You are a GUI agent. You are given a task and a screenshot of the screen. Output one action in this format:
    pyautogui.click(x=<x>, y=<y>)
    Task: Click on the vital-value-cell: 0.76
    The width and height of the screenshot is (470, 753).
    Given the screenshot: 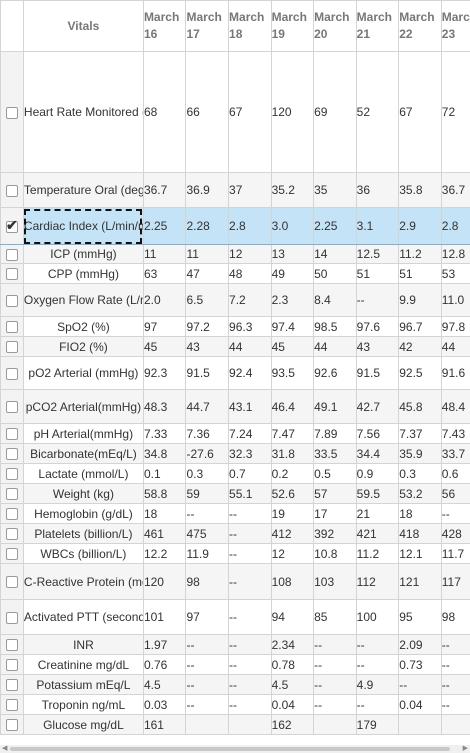 What is the action you would take?
    pyautogui.click(x=164, y=664)
    